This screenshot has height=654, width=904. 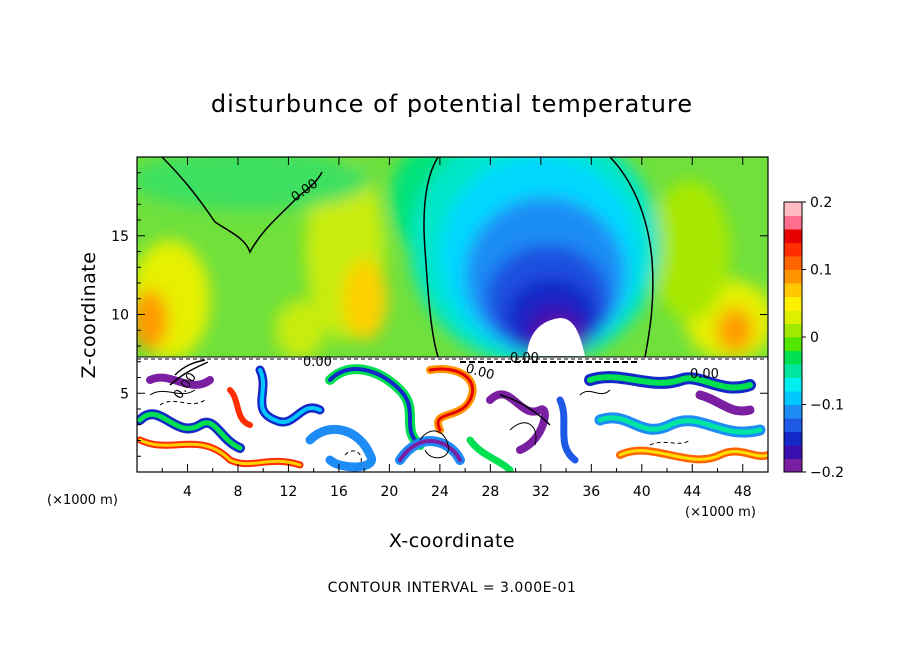 I want to click on colorbar-tick-label: 0.1, so click(x=821, y=271).